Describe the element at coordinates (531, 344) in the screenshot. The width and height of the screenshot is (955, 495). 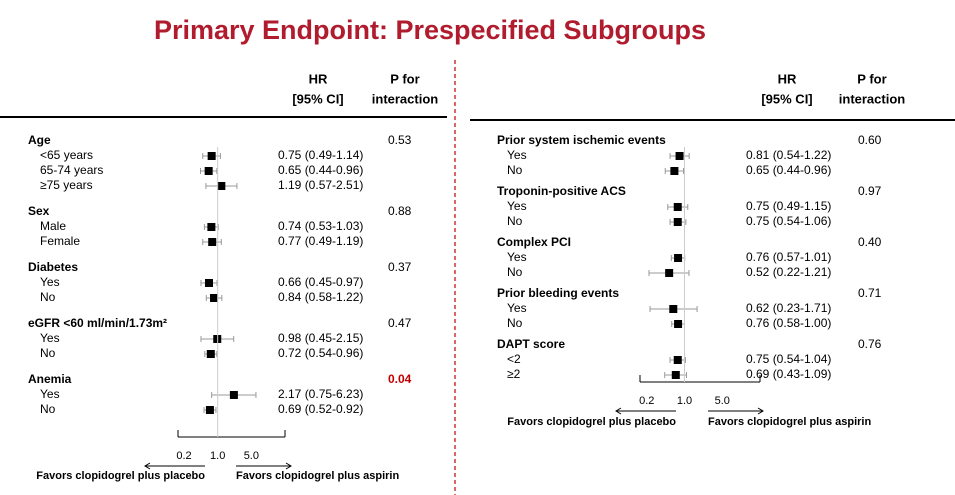
I see `group-label: DAPT score` at that location.